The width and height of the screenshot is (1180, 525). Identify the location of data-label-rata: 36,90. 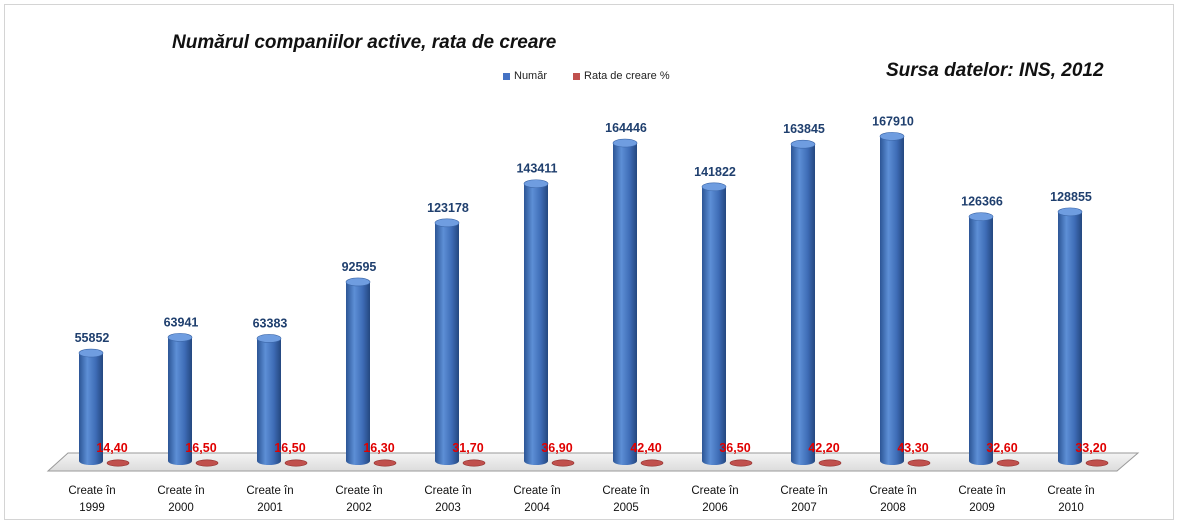
(556, 448).